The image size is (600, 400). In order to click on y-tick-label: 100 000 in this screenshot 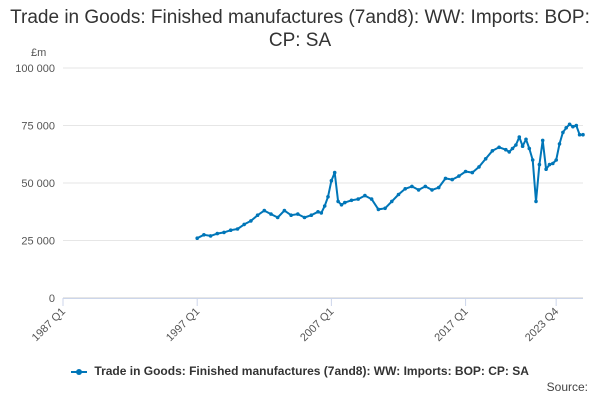, I will do `click(35, 69)`.